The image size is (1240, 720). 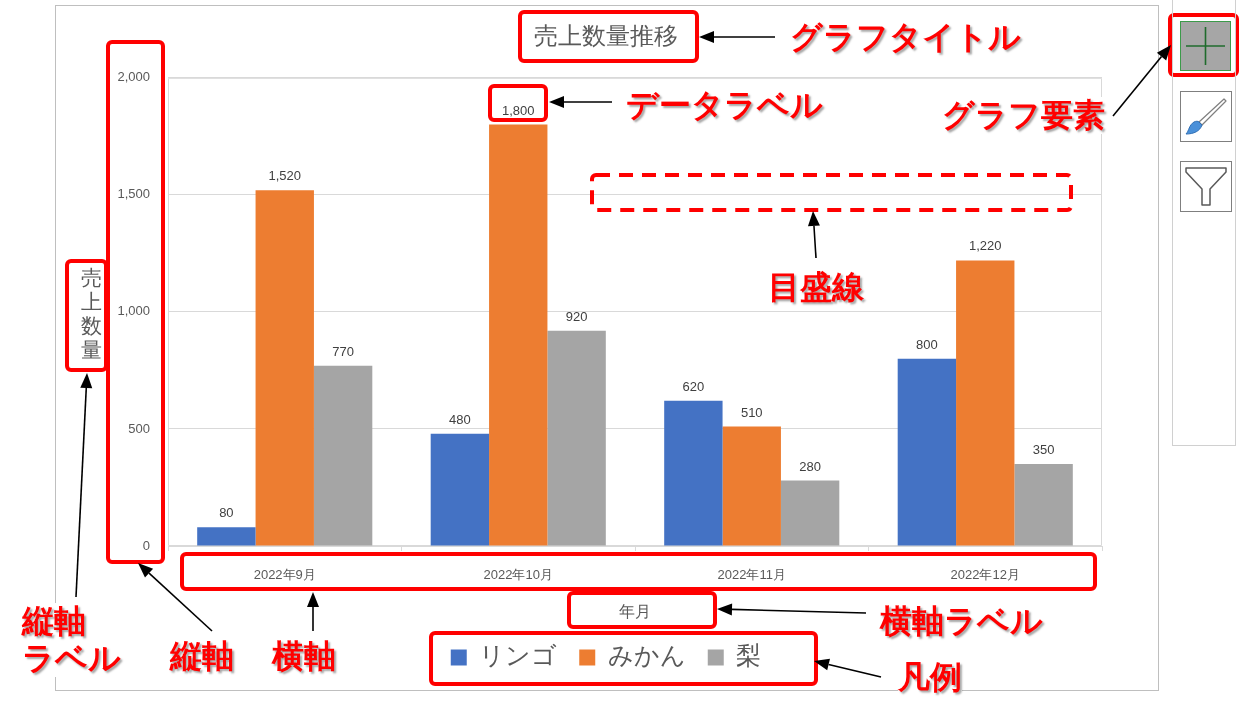 What do you see at coordinates (606, 36) in the screenshot?
I see `chart-title: 売上数量推移` at bounding box center [606, 36].